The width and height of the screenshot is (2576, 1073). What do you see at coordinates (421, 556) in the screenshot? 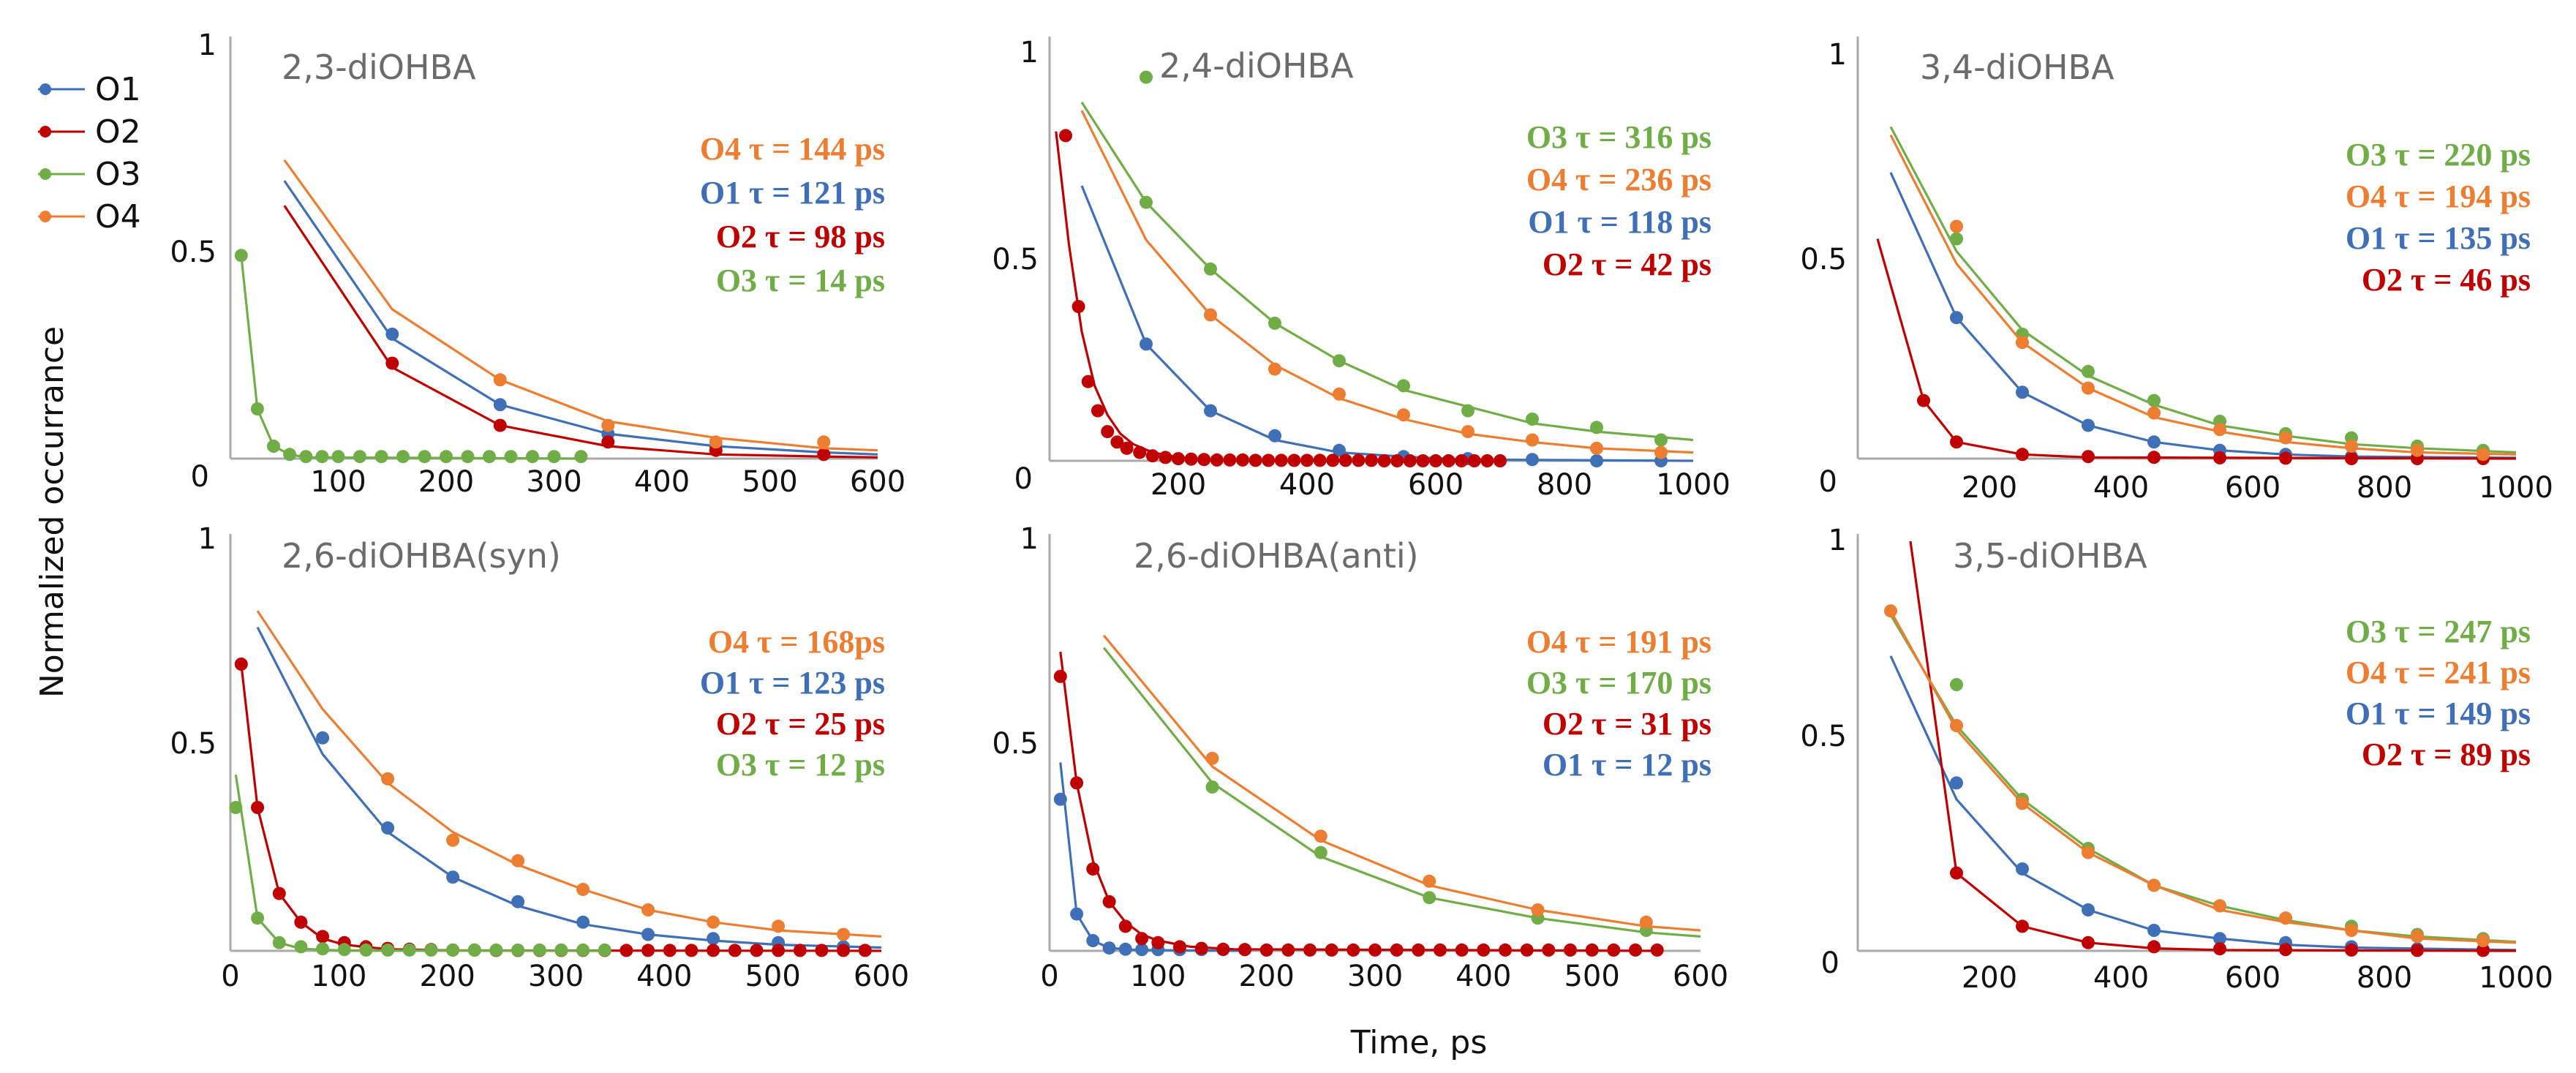
I see `panel-title: 2,6-diOHBA(syn)` at bounding box center [421, 556].